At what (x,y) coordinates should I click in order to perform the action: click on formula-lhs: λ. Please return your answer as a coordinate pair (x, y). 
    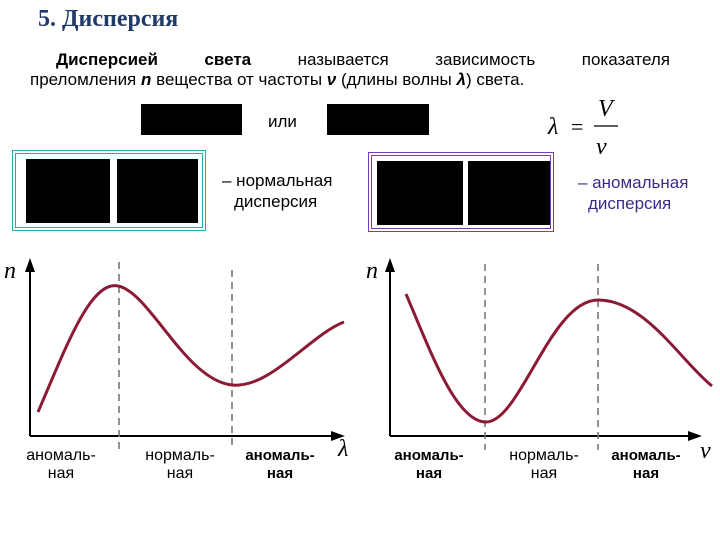
    Looking at the image, I should click on (552, 127).